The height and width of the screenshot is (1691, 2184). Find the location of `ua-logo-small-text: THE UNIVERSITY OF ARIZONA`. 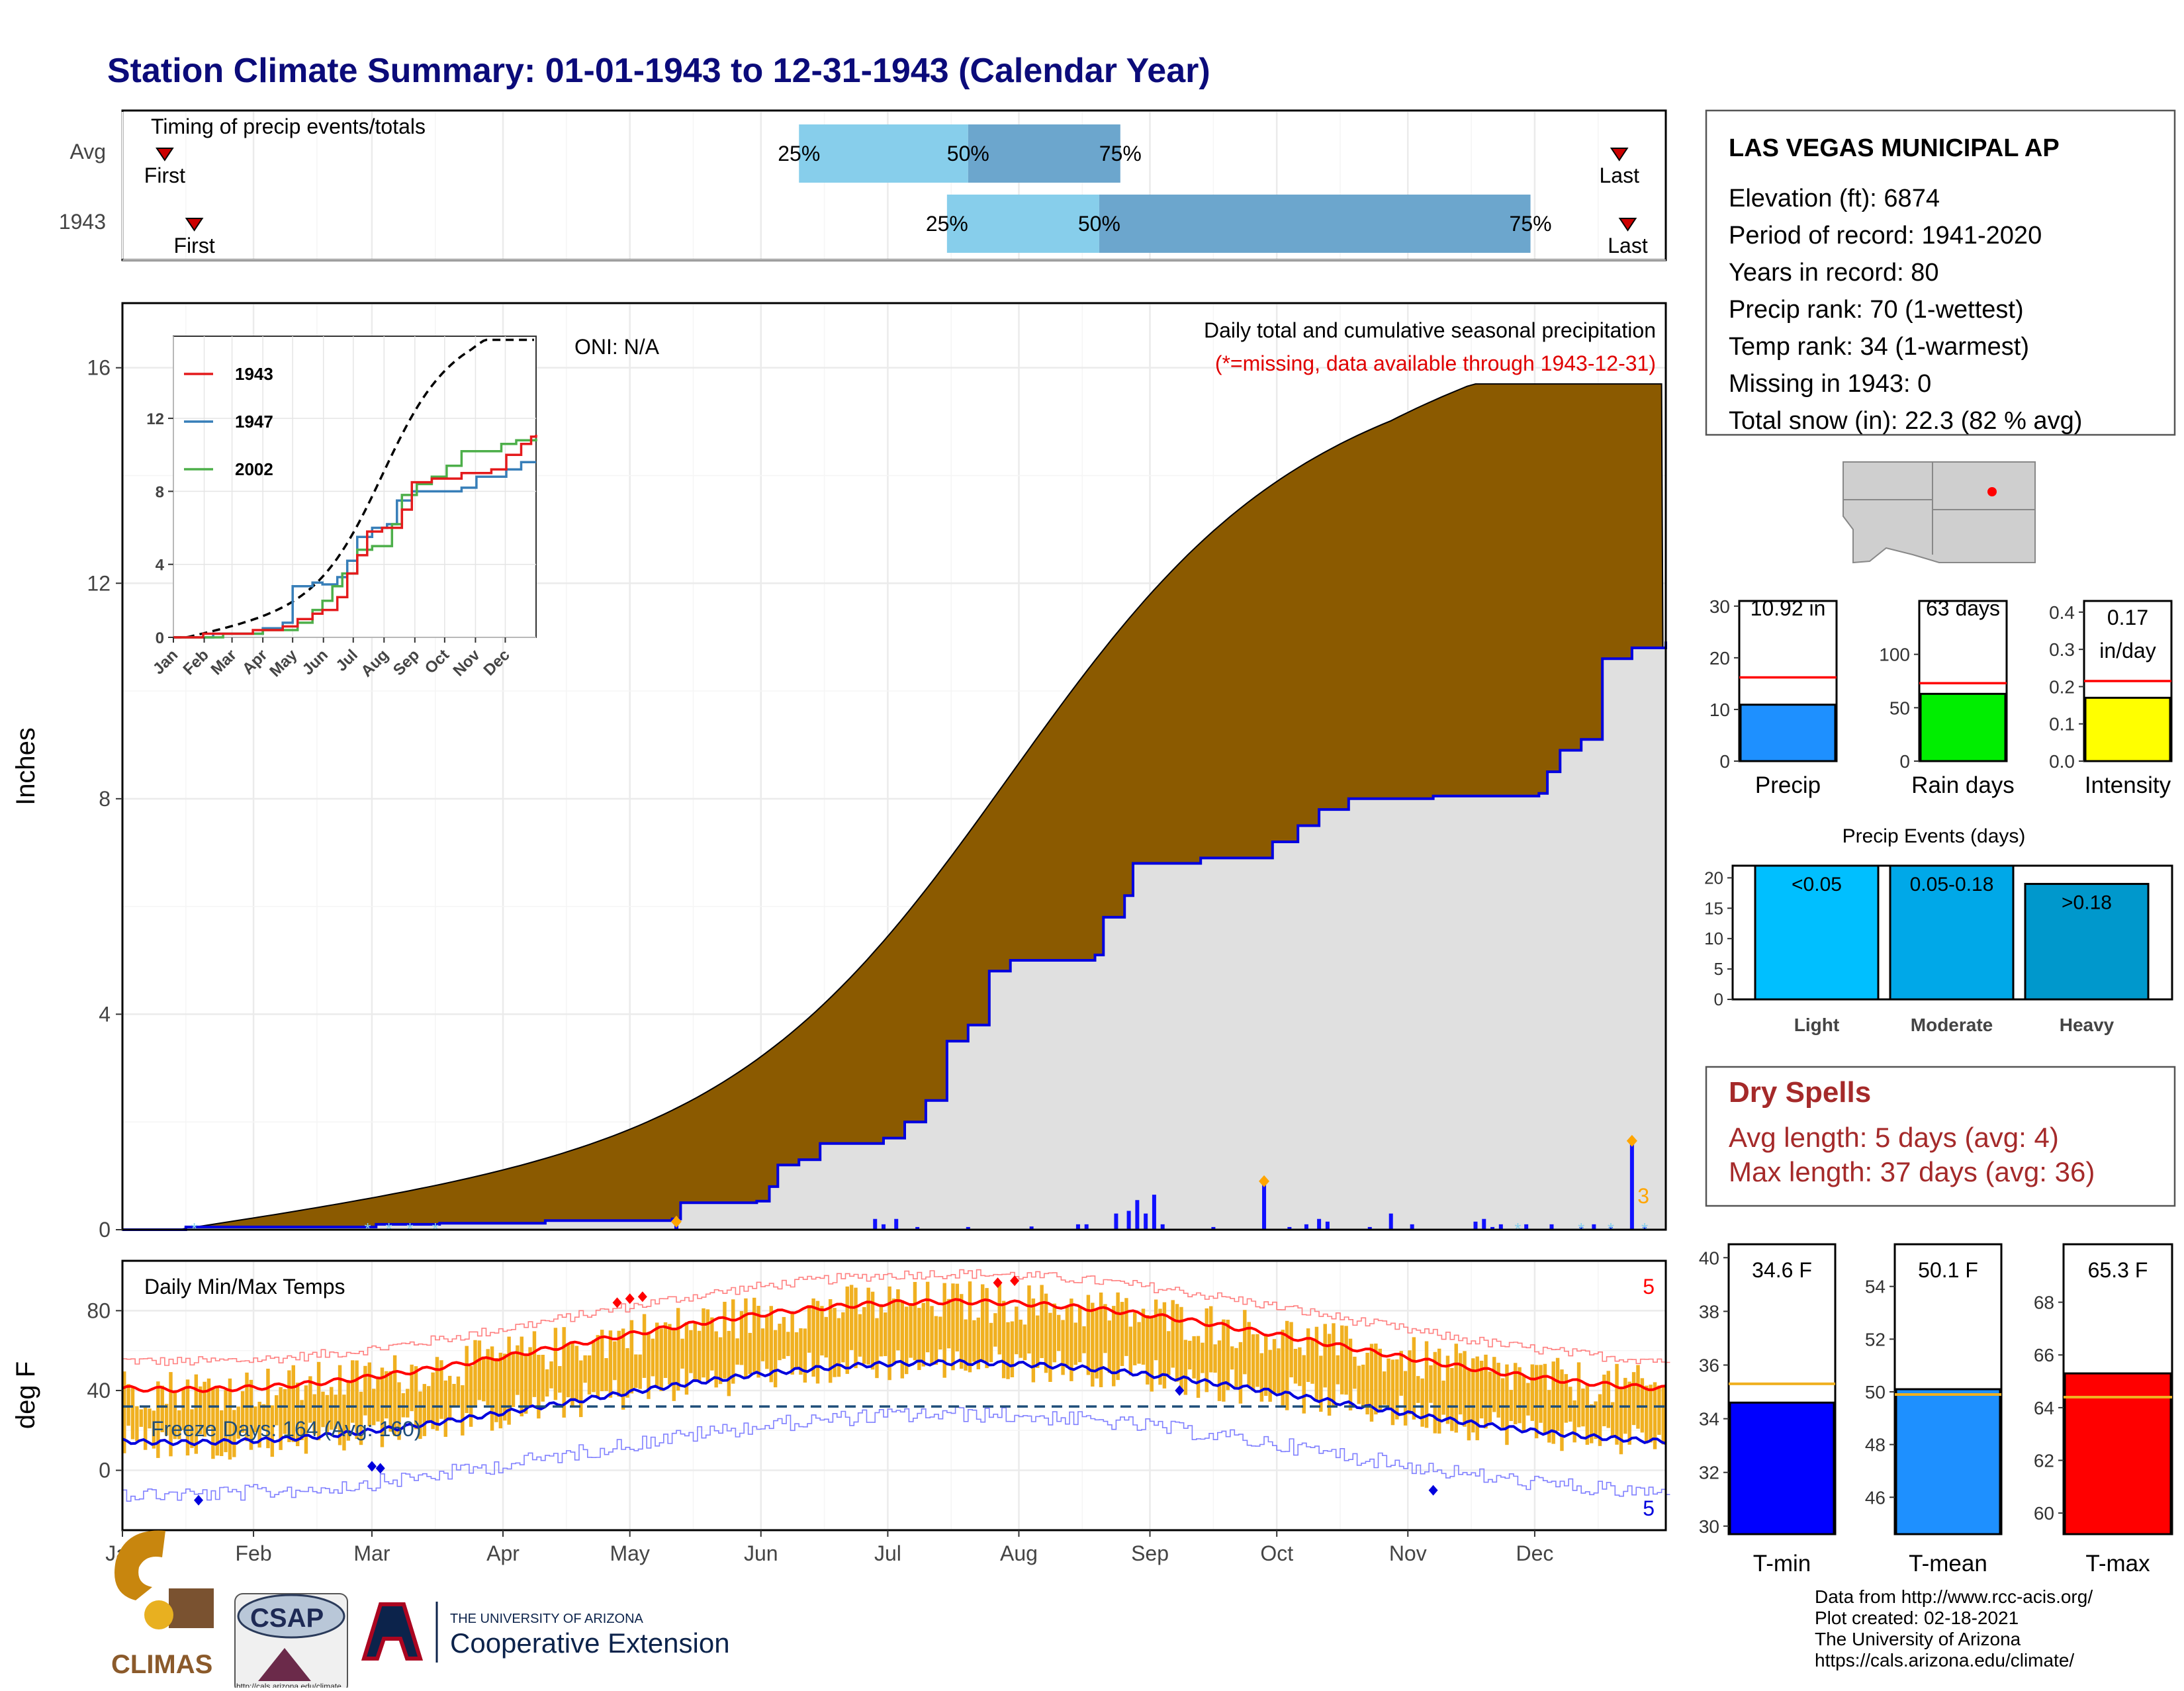

ua-logo-small-text: THE UNIVERSITY OF ARIZONA is located at coordinates (547, 1619).